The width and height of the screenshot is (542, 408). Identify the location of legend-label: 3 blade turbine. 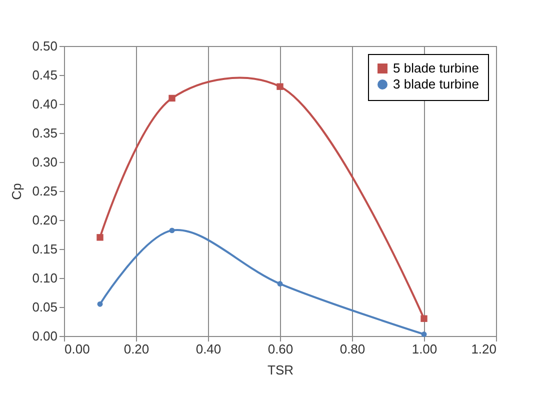
(436, 84).